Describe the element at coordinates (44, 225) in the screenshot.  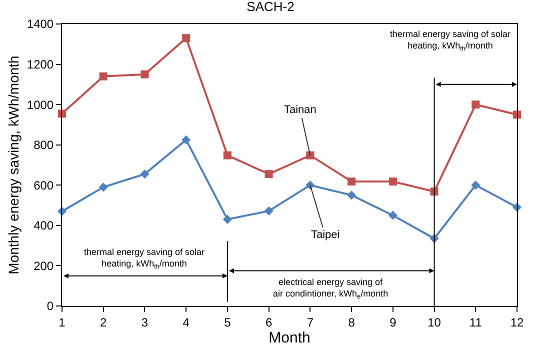
I see `y-tick-label: 400` at that location.